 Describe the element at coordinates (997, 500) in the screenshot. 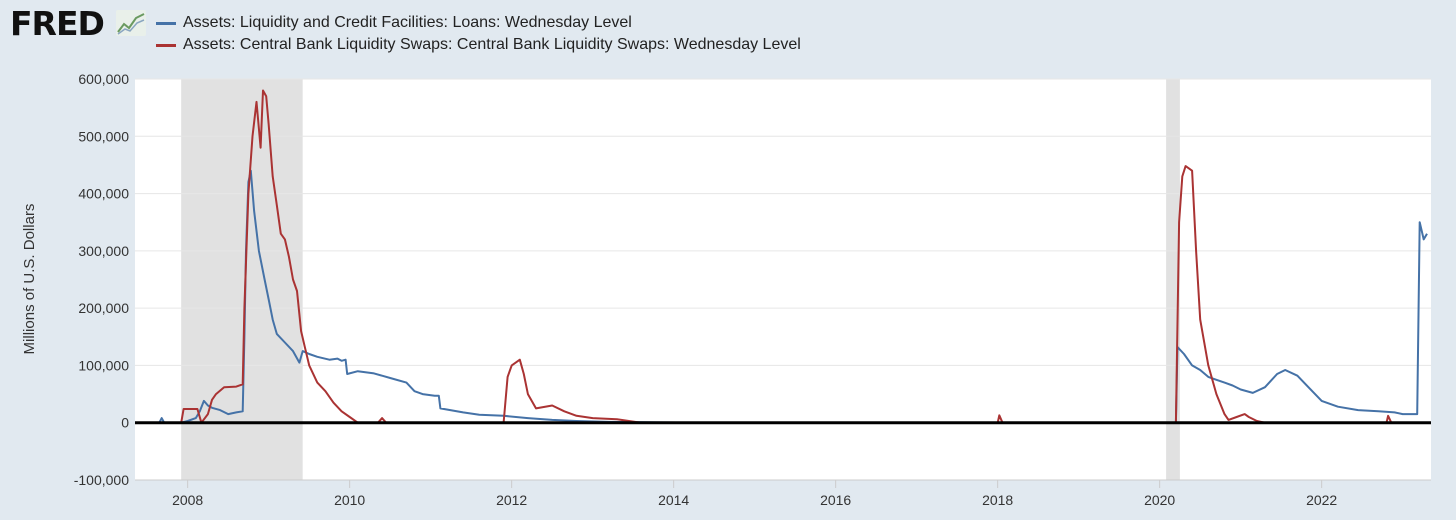

I see `x-tick-label: 2018` at that location.